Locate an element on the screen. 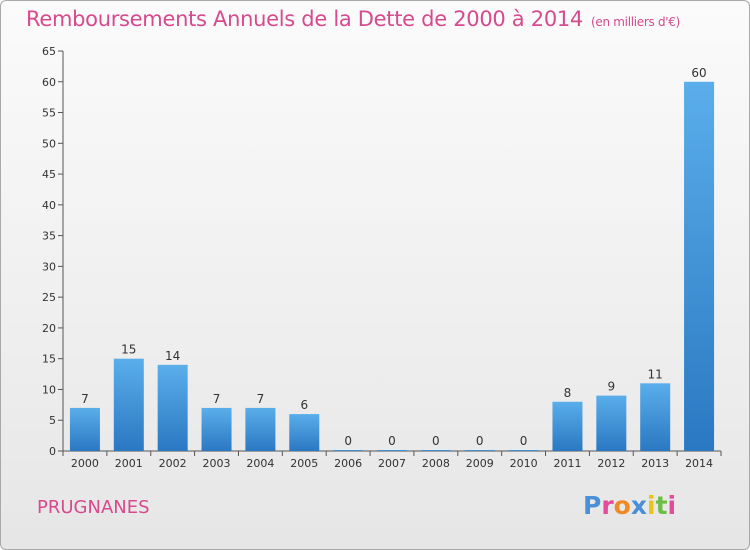 The width and height of the screenshot is (750, 550). logo-letter: P is located at coordinates (592, 505).